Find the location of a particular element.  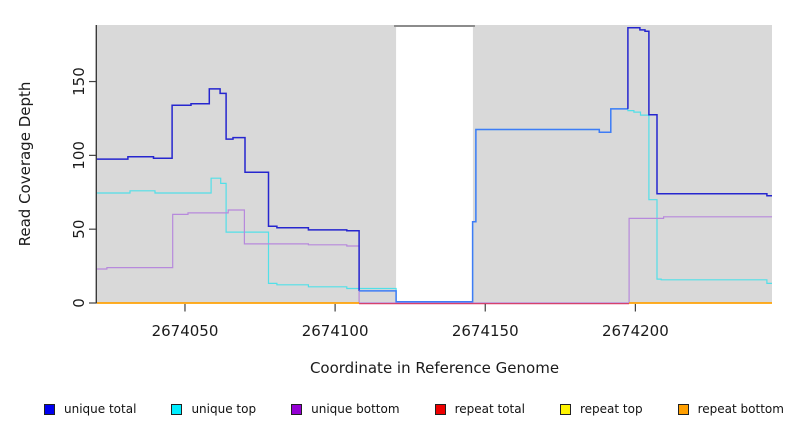

legend-item-repeat-bottom: repeat bottom is located at coordinates (730, 409).